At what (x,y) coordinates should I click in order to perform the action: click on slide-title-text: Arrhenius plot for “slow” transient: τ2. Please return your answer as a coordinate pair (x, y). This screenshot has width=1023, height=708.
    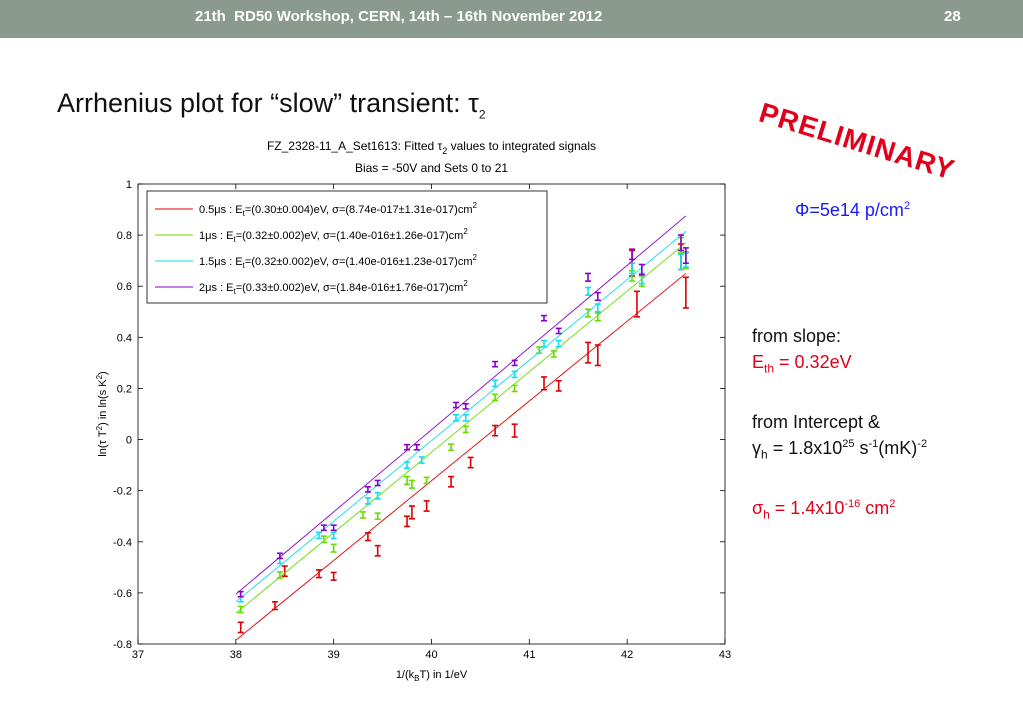
    Looking at the image, I should click on (271, 105).